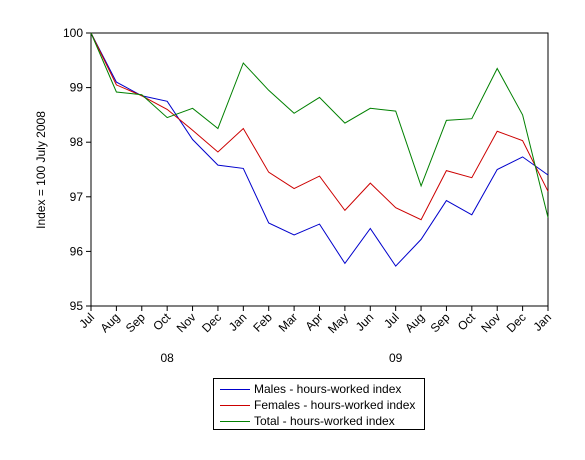 This screenshot has width=585, height=460. Describe the element at coordinates (365, 322) in the screenshot. I see `x-tick-label: Jun` at that location.